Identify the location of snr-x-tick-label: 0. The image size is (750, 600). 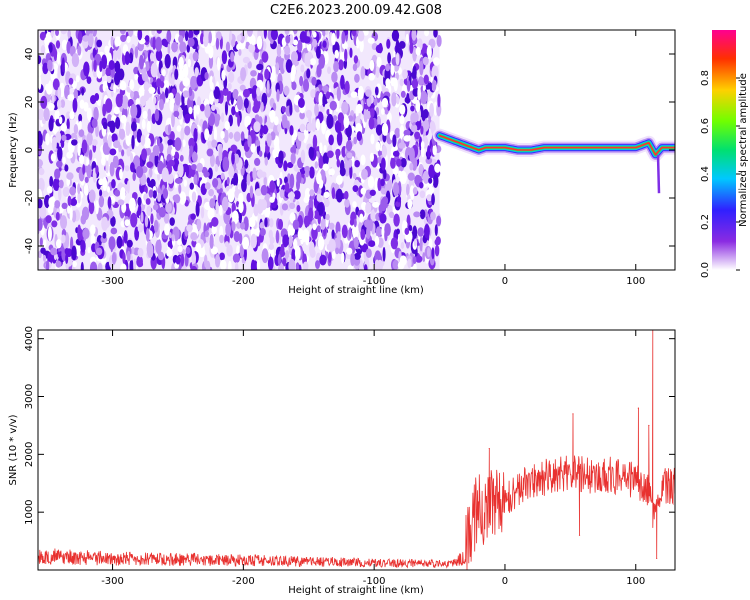
(505, 581).